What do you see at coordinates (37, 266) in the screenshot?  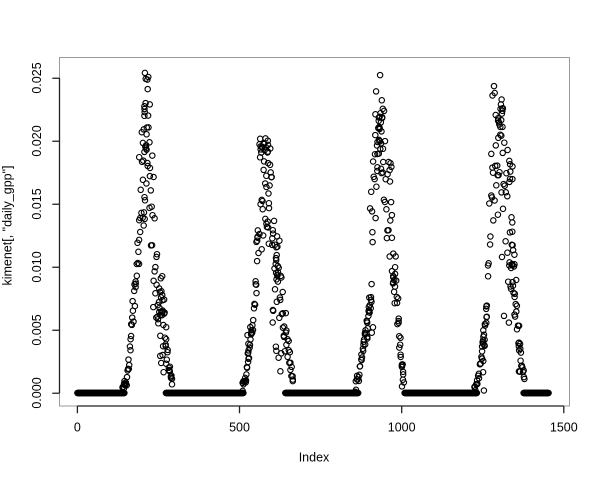 I see `svg-text: 0.010` at bounding box center [37, 266].